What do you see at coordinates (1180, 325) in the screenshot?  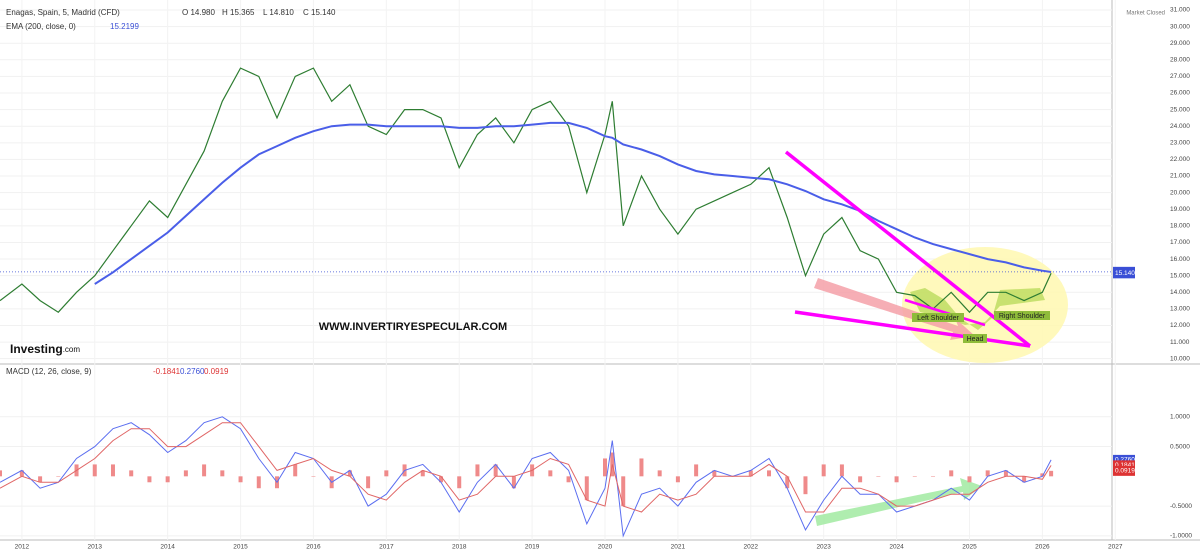 I see `y-tick-label: 12.000` at bounding box center [1180, 325].